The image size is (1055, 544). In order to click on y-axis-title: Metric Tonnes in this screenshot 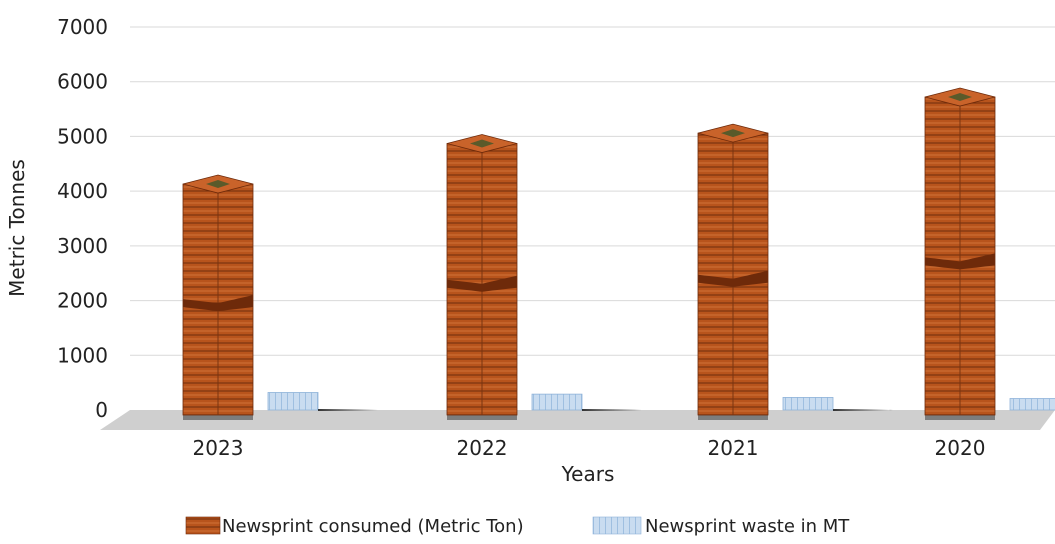, I will do `click(17, 228)`.